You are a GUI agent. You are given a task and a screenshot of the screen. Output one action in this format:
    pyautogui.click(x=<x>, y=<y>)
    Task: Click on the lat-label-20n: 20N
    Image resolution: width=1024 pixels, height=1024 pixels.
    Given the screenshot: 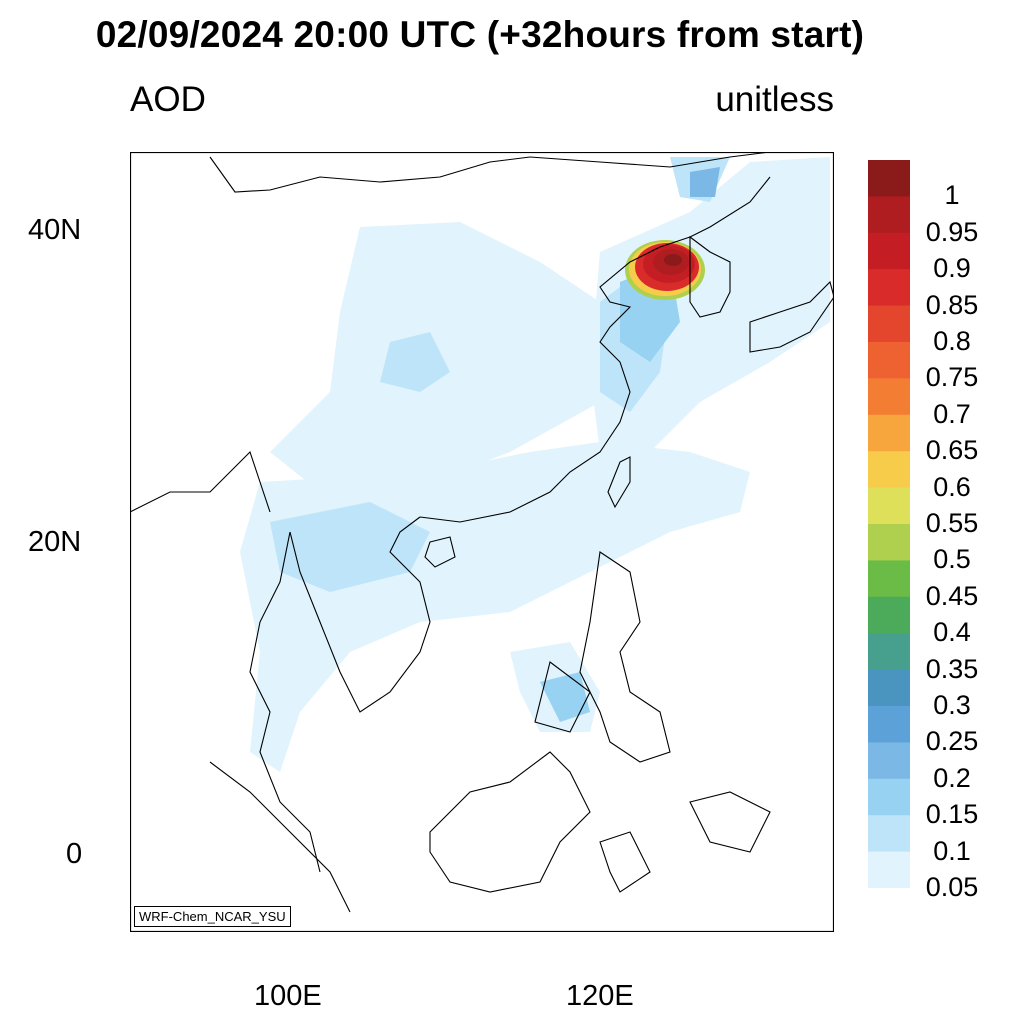 What is the action you would take?
    pyautogui.click(x=55, y=542)
    